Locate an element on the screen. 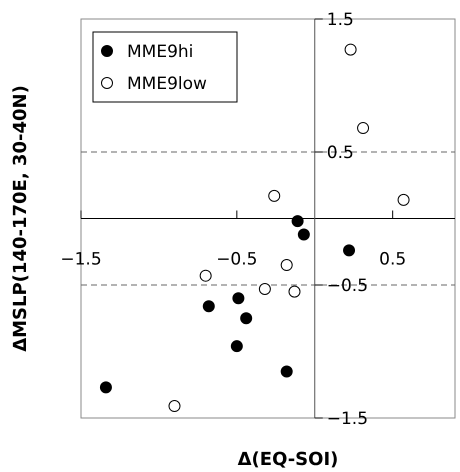 This screenshot has height=472, width=460. y-tick-label: −1.5 is located at coordinates (347, 419).